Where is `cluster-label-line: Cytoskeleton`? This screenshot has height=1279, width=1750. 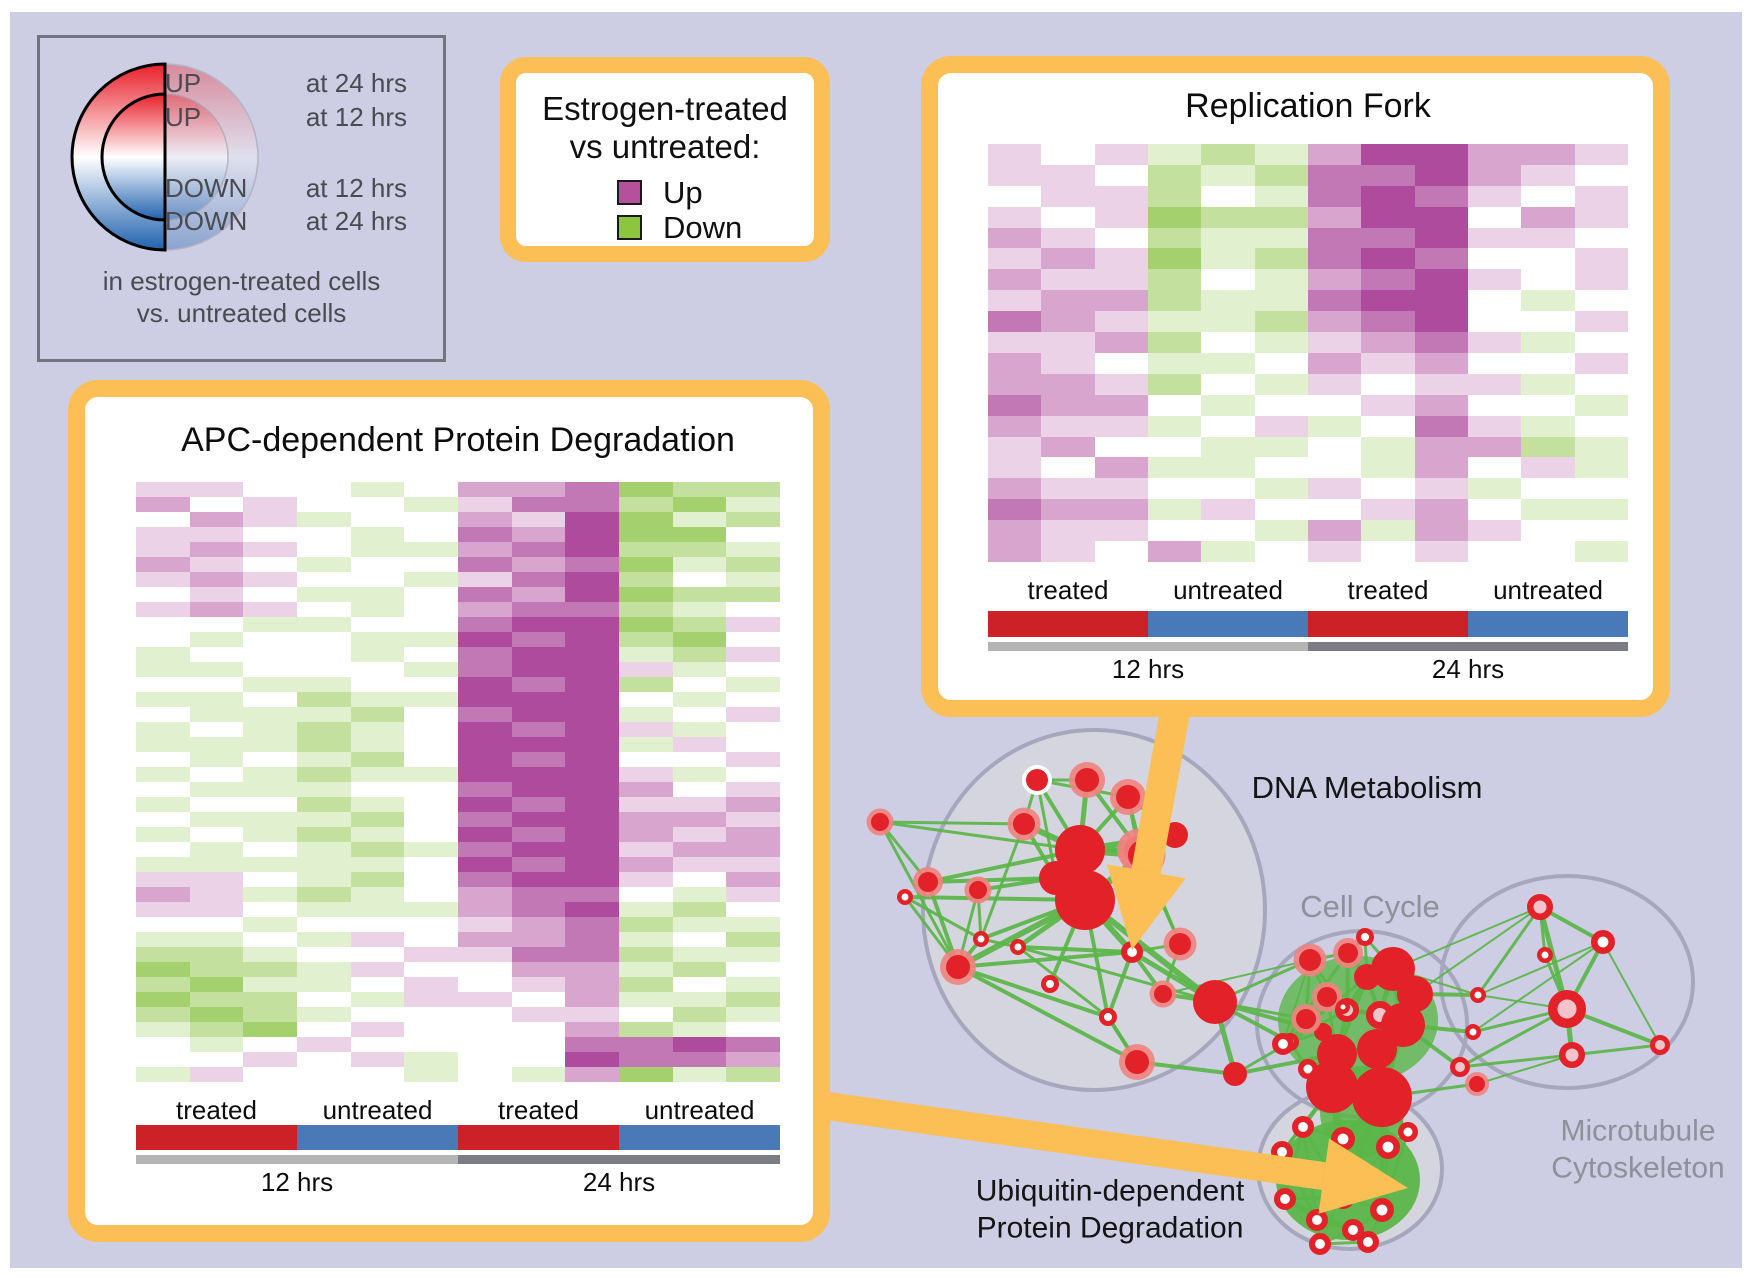 cluster-label-line: Cytoskeleton is located at coordinates (1638, 1167).